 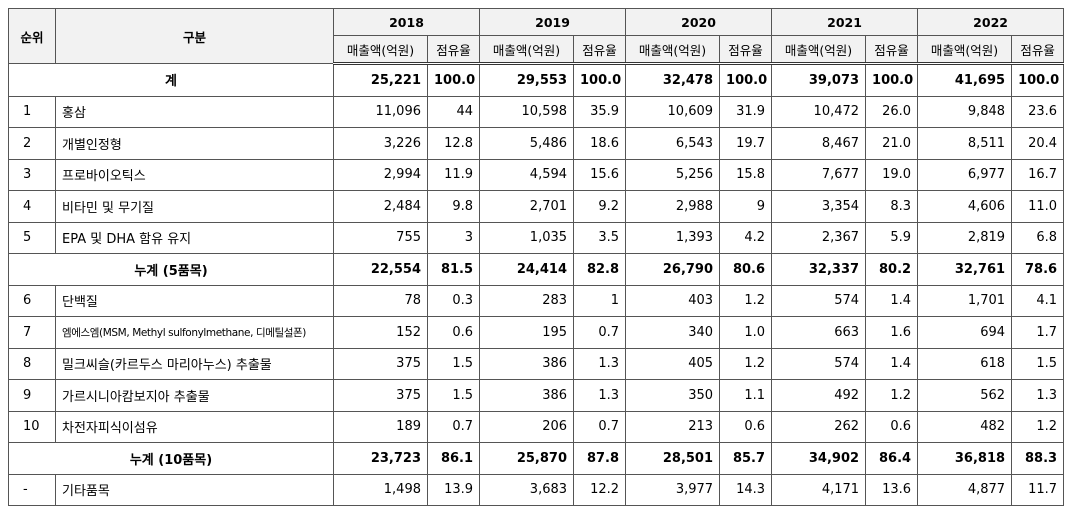 I want to click on sales: 23,723, so click(x=380, y=458).